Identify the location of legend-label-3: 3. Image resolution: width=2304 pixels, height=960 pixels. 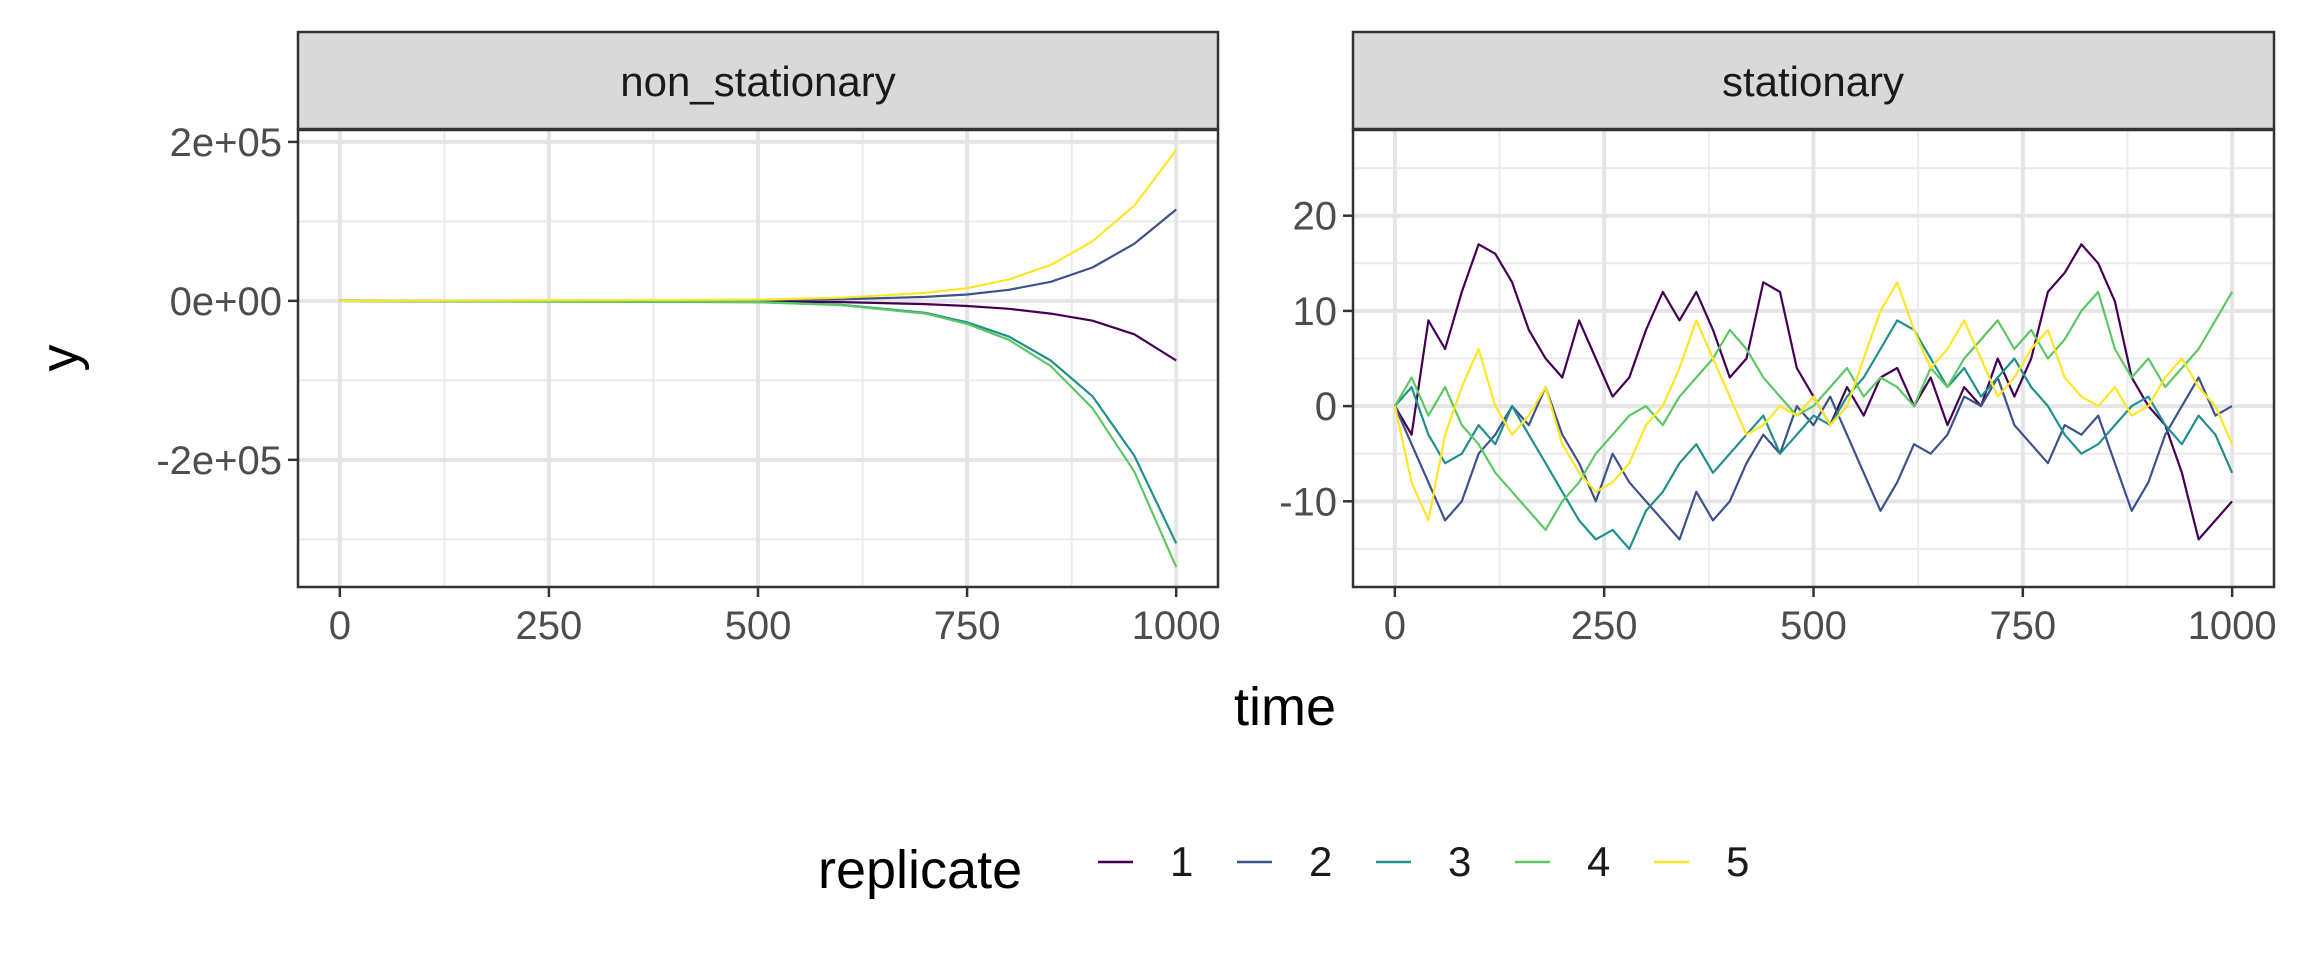
(1459, 861).